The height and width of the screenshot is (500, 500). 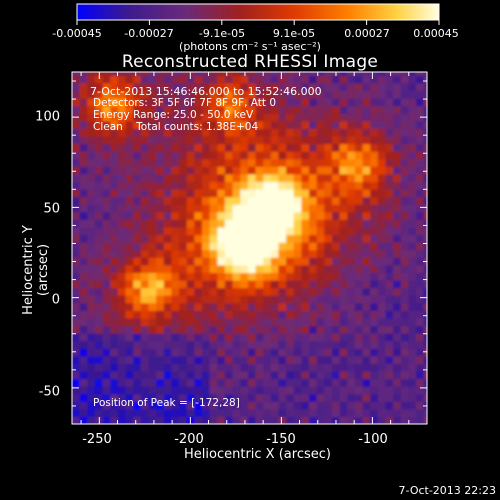 I want to click on x-axis-label: Heliocentric X (arcsec), so click(x=257, y=454).